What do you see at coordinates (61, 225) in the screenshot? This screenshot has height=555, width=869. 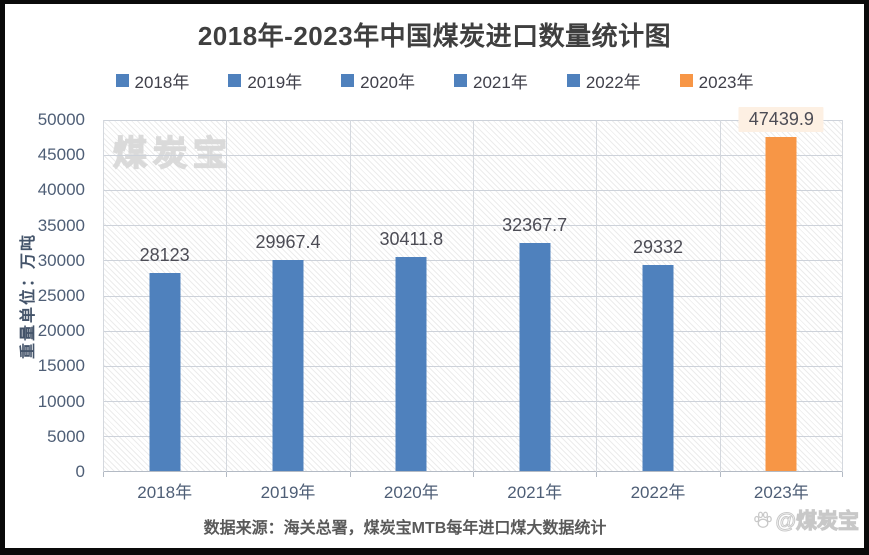 I see `y-tick-label: 35000` at bounding box center [61, 225].